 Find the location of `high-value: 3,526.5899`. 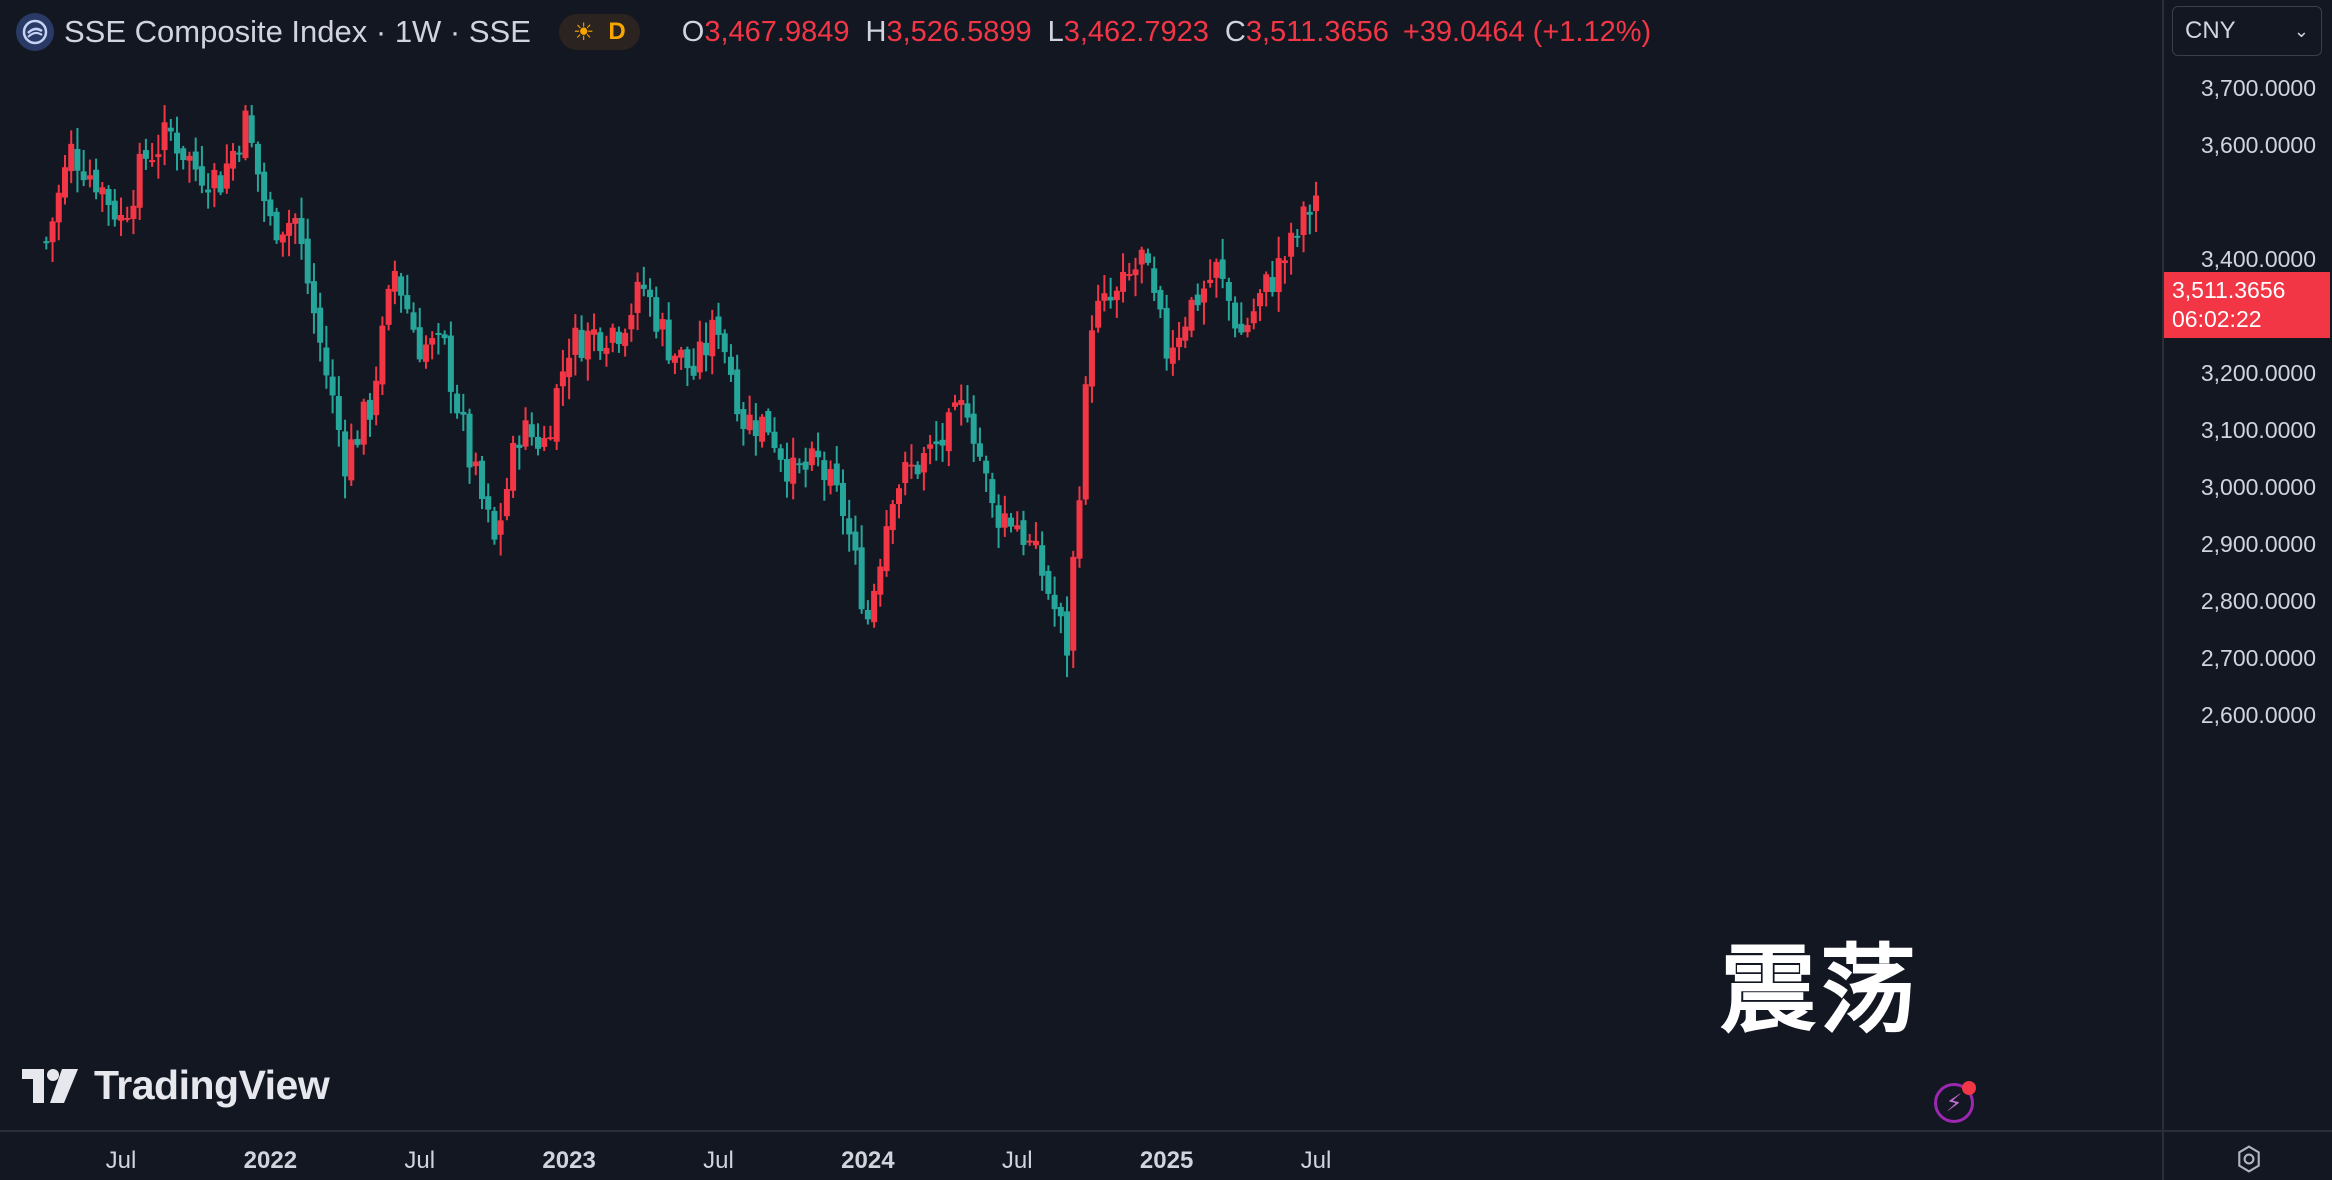

high-value: 3,526.5899 is located at coordinates (959, 31).